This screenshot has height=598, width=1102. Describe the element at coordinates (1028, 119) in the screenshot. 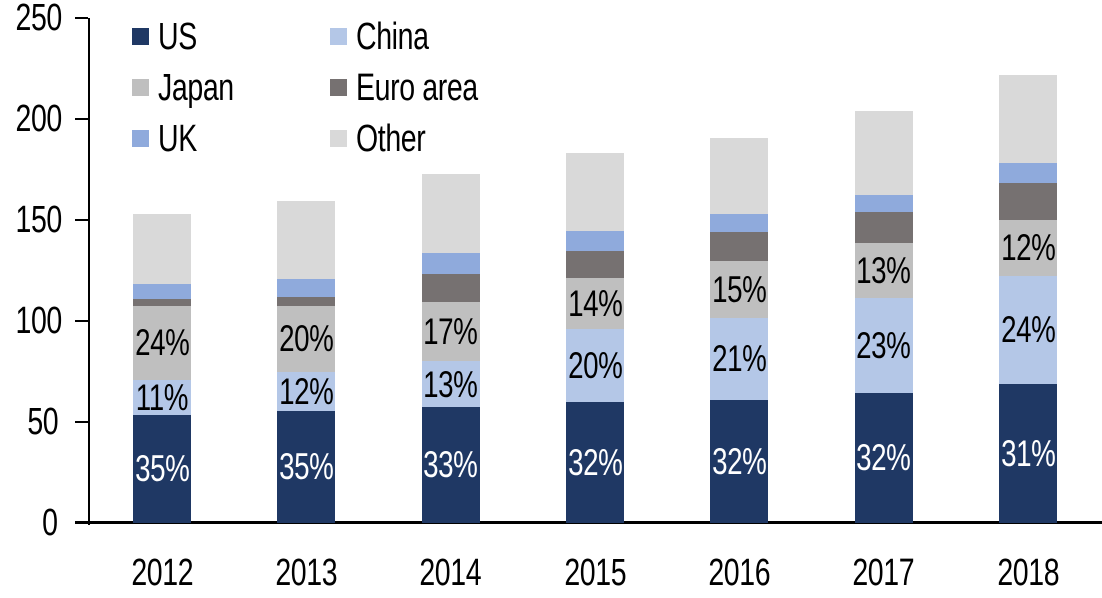

I see `segment-other-2018` at that location.